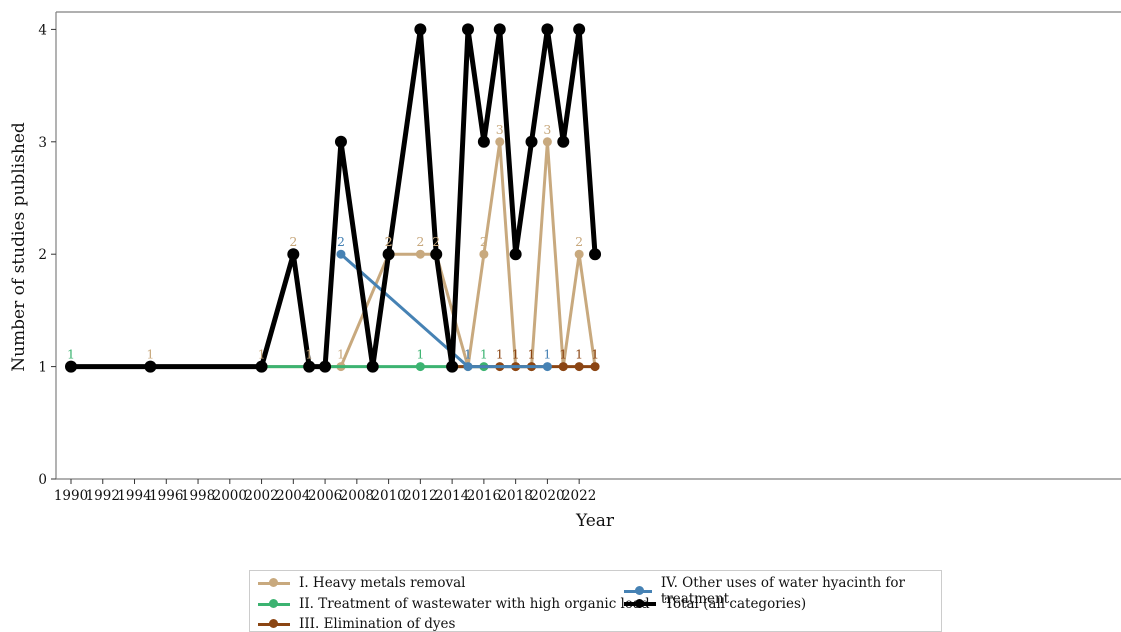 Image resolution: width=1121 pixels, height=632 pixels. Describe the element at coordinates (293, 496) in the screenshot. I see `x-tick-label: 2004` at that location.